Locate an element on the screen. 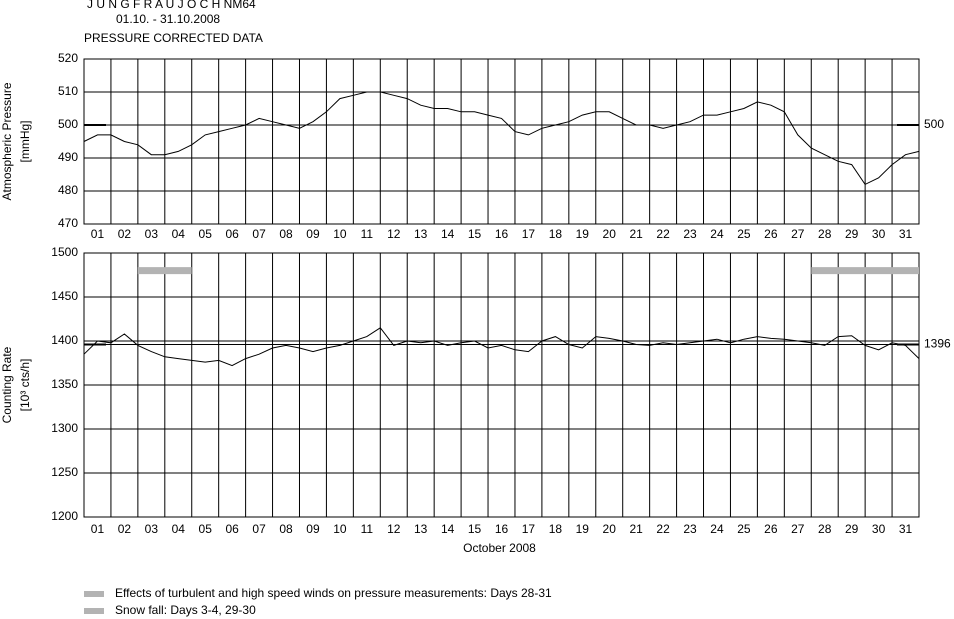  y-tick-label: 510 is located at coordinates (68, 91).